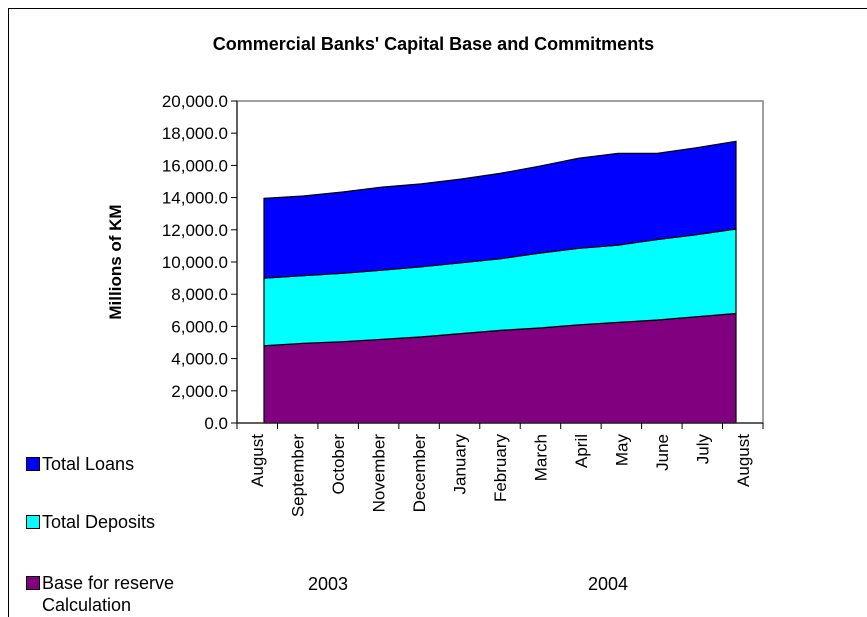 Image resolution: width=867 pixels, height=617 pixels. What do you see at coordinates (33, 464) in the screenshot?
I see `legend-swatch-loans` at bounding box center [33, 464].